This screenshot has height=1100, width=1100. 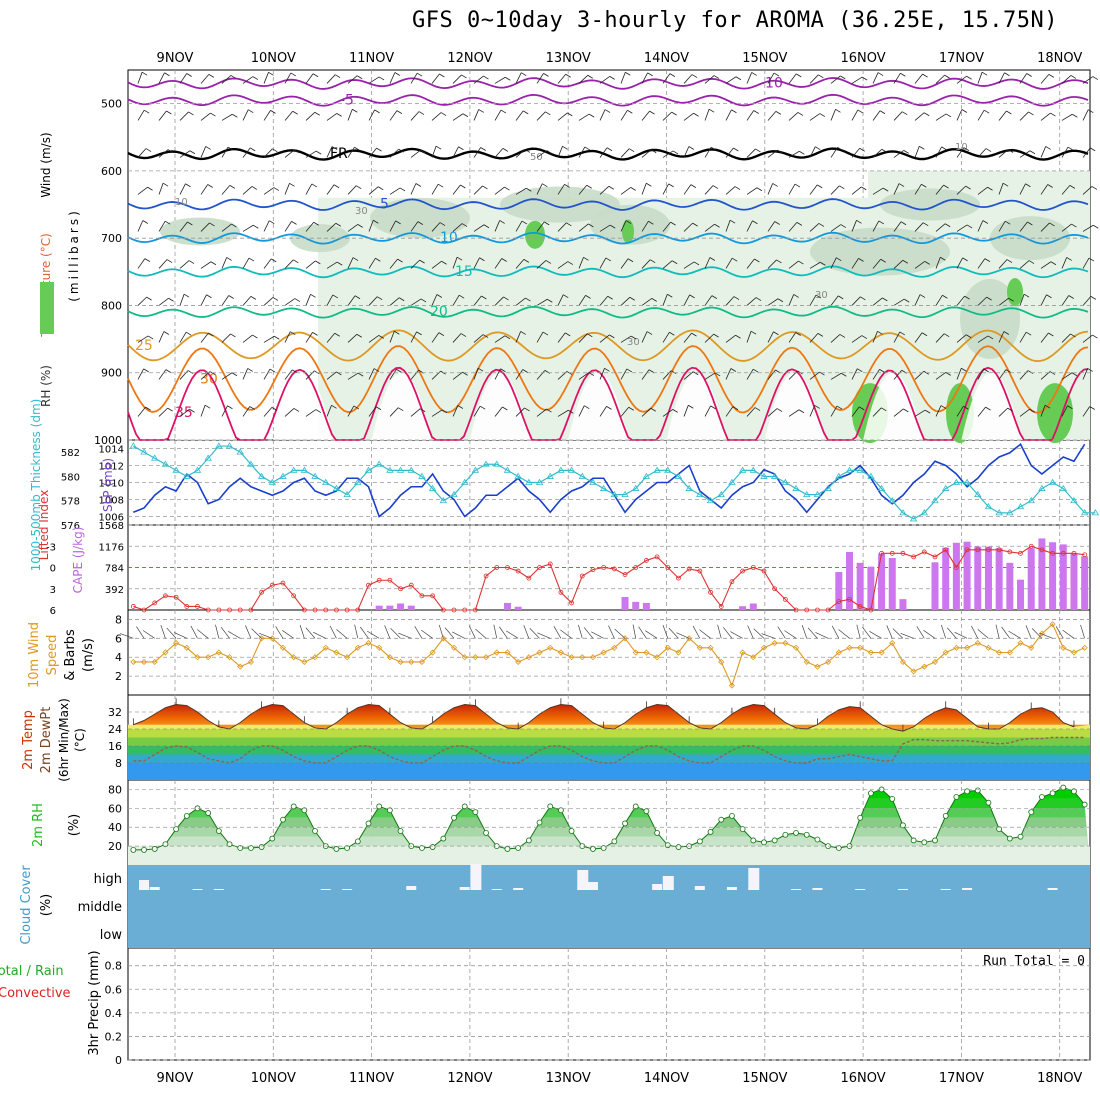 I want to click on rh-band, so click(x=609, y=793).